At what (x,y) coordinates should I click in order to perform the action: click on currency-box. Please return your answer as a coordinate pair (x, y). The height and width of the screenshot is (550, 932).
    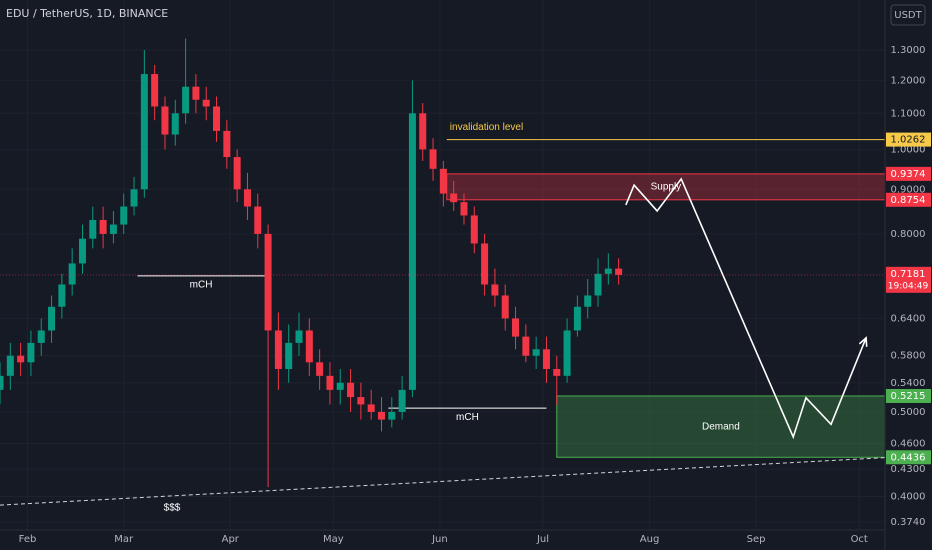
    Looking at the image, I should click on (908, 15).